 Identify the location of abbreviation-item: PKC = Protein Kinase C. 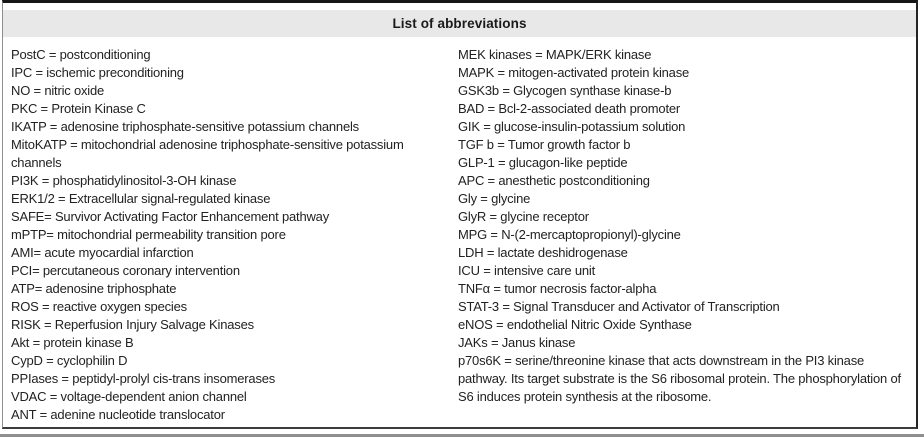
(78, 108).